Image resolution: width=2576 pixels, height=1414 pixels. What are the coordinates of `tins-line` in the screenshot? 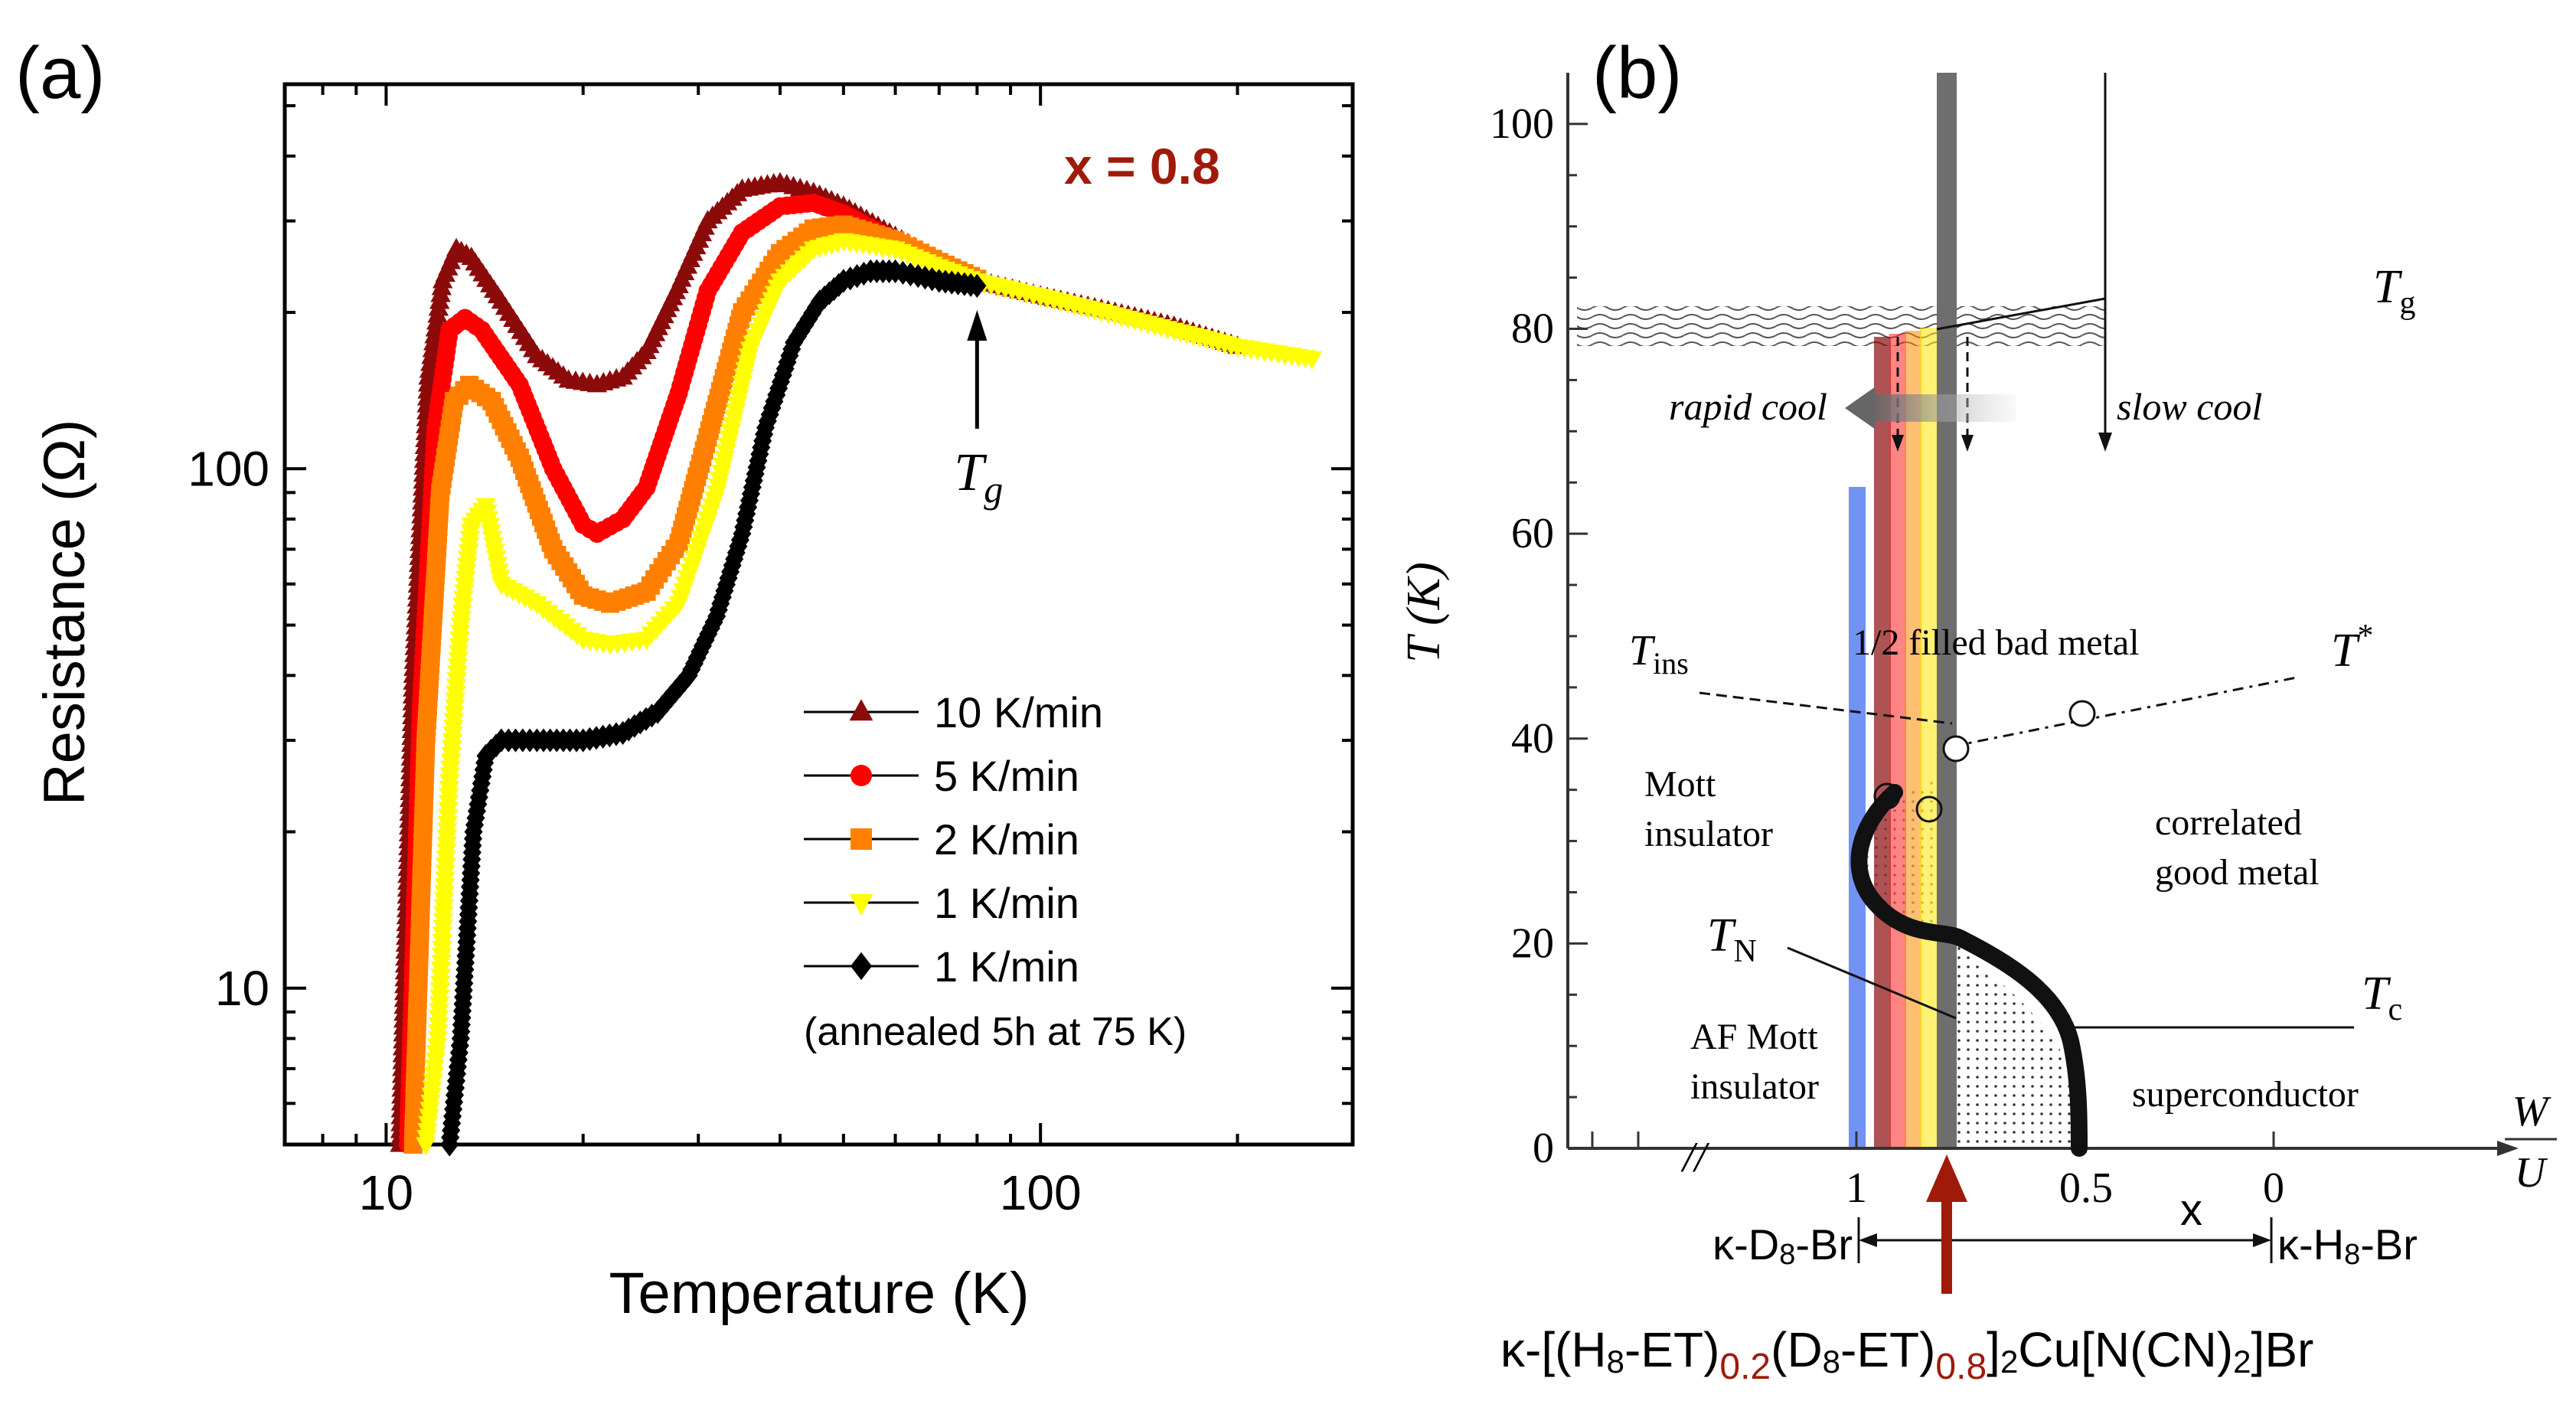 It's located at (1826, 708).